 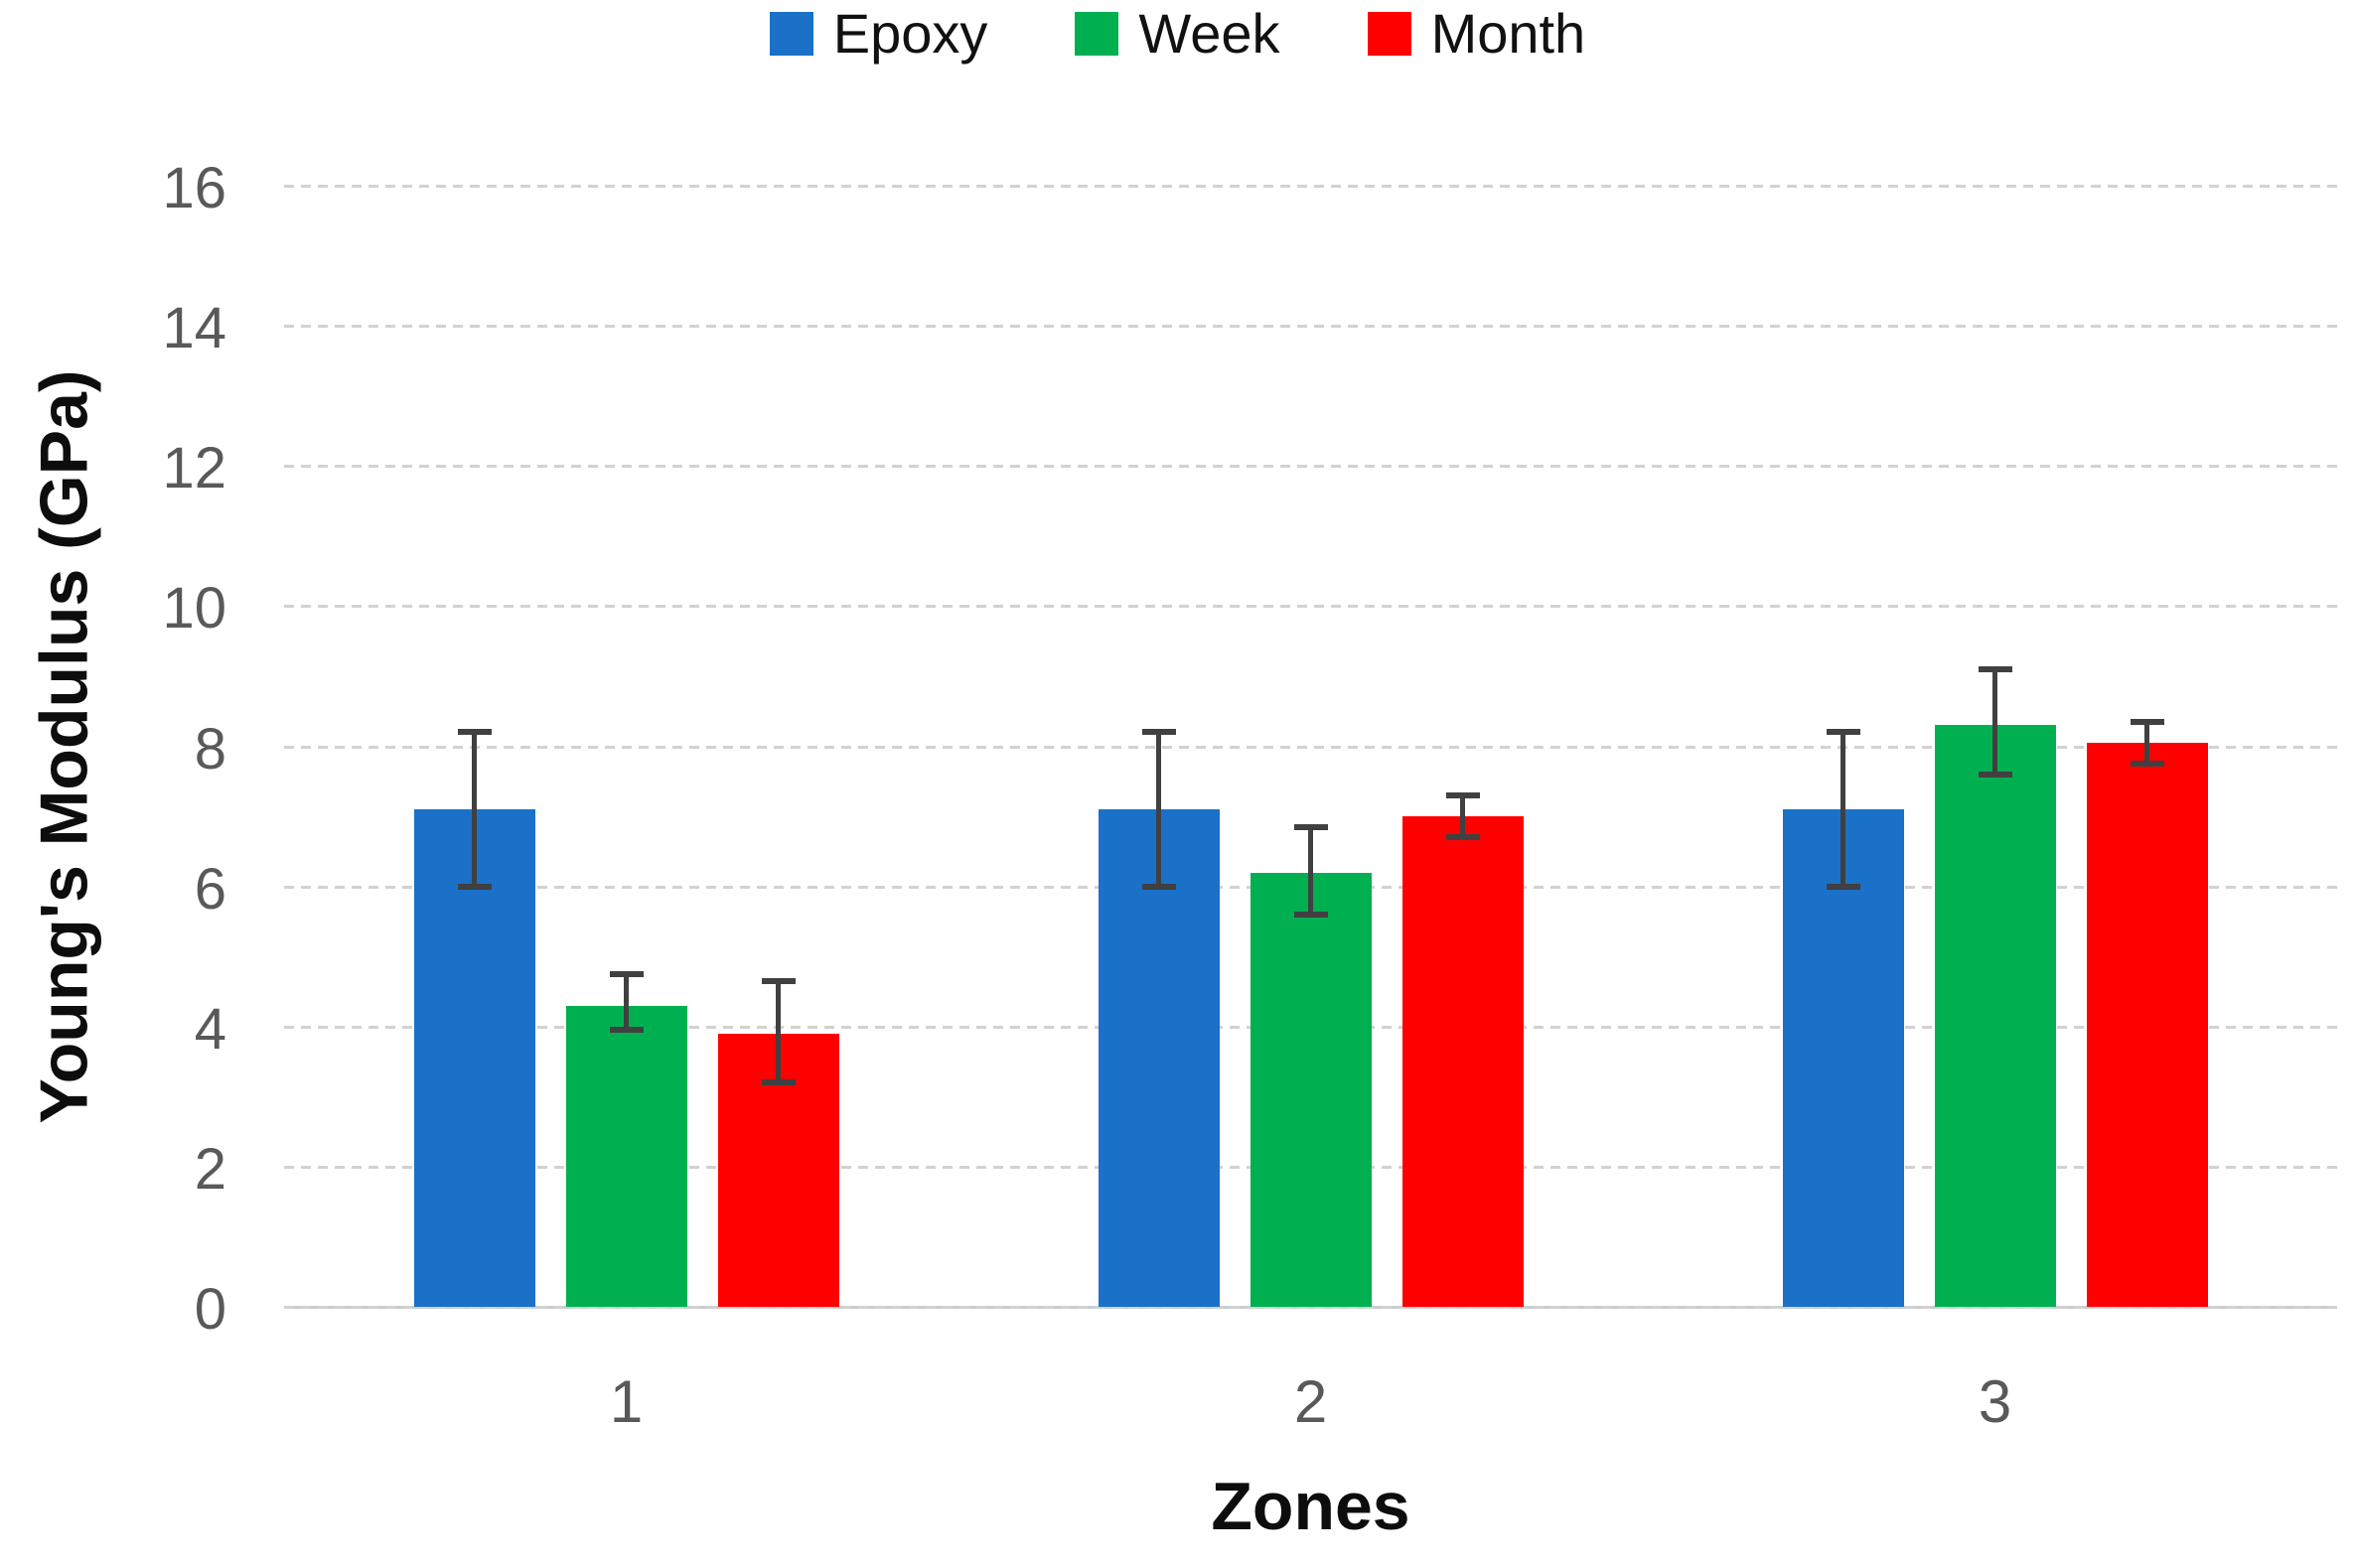 I want to click on legend-label: Month, so click(x=1508, y=33).